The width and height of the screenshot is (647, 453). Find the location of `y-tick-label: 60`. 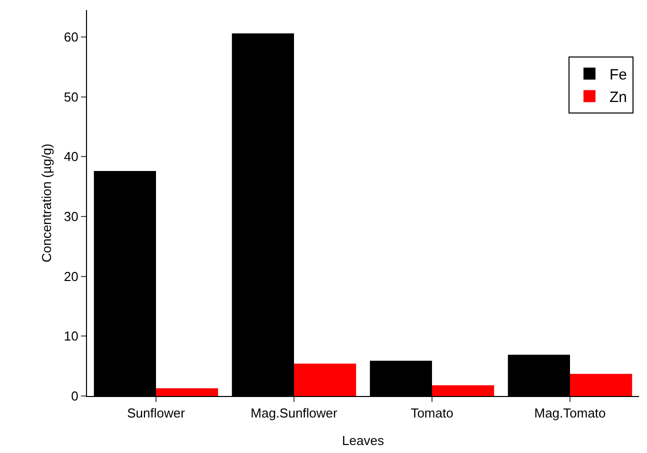

y-tick-label: 60 is located at coordinates (71, 36).